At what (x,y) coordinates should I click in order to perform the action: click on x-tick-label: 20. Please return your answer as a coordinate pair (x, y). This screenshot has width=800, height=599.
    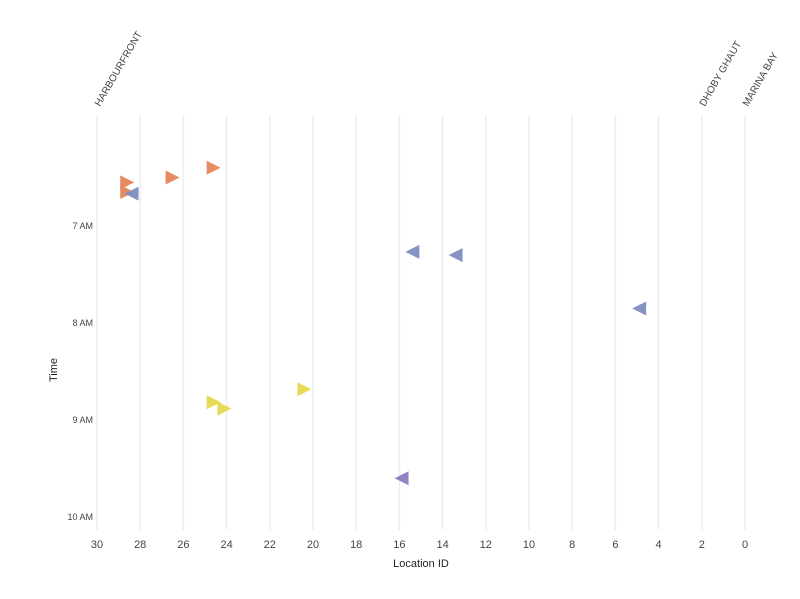
    Looking at the image, I should click on (313, 545).